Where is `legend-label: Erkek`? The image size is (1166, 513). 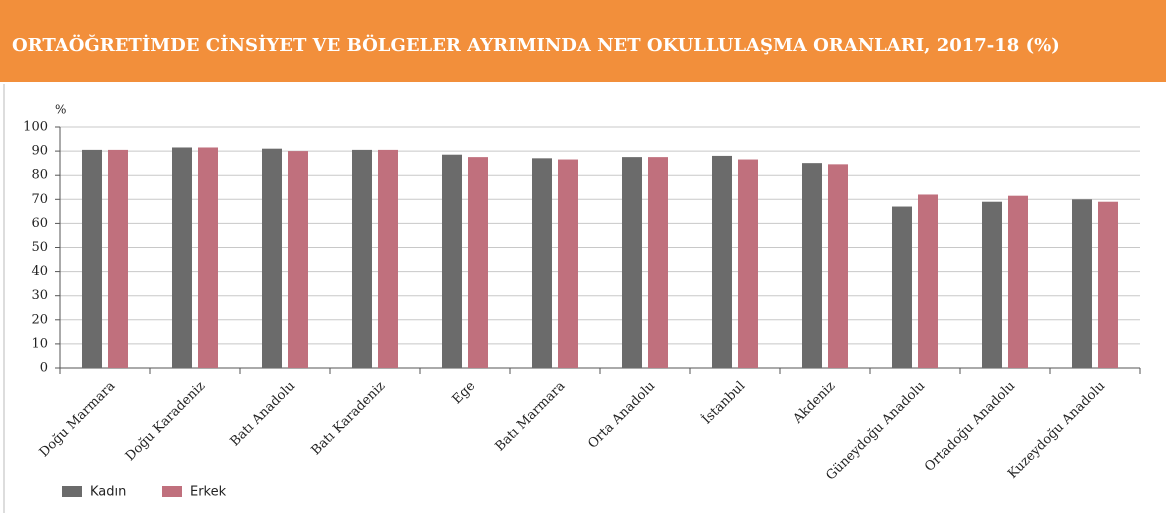
legend-label: Erkek is located at coordinates (208, 492).